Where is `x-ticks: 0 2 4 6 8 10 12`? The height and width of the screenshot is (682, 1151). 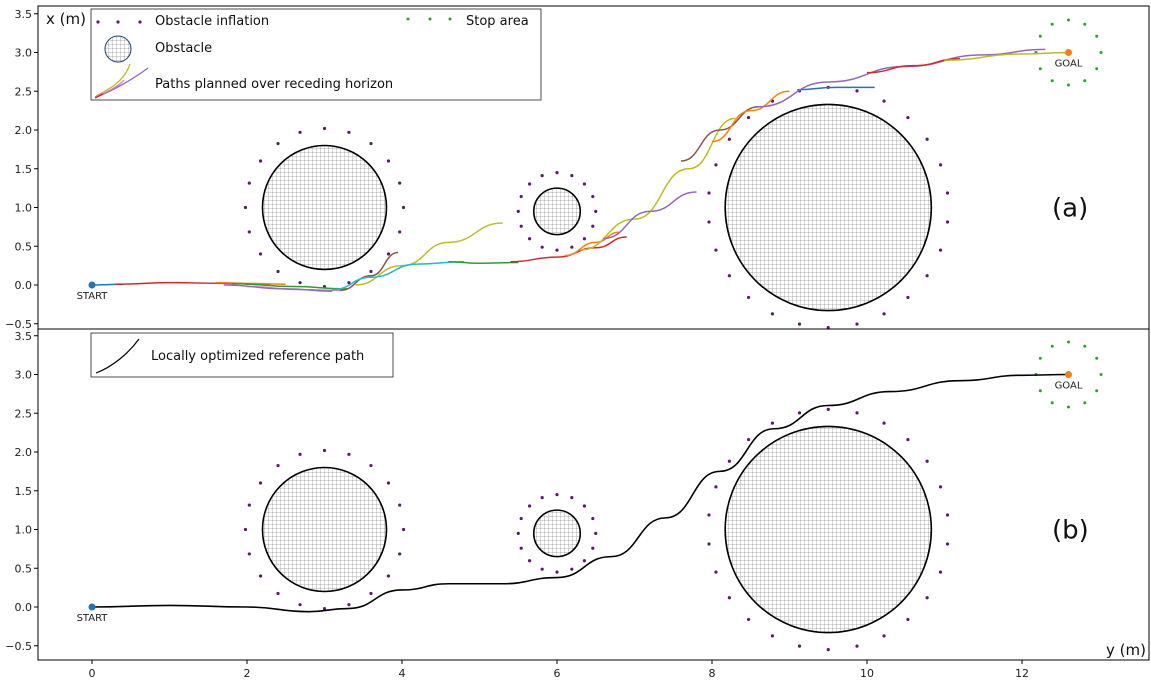
x-ticks: 0 2 4 6 8 10 12 is located at coordinates (559, 670).